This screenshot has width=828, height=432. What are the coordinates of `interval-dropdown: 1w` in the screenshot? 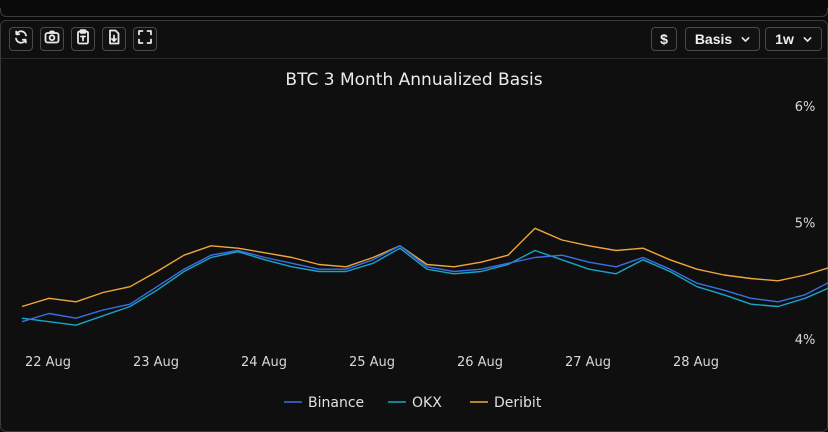 It's located at (793, 39).